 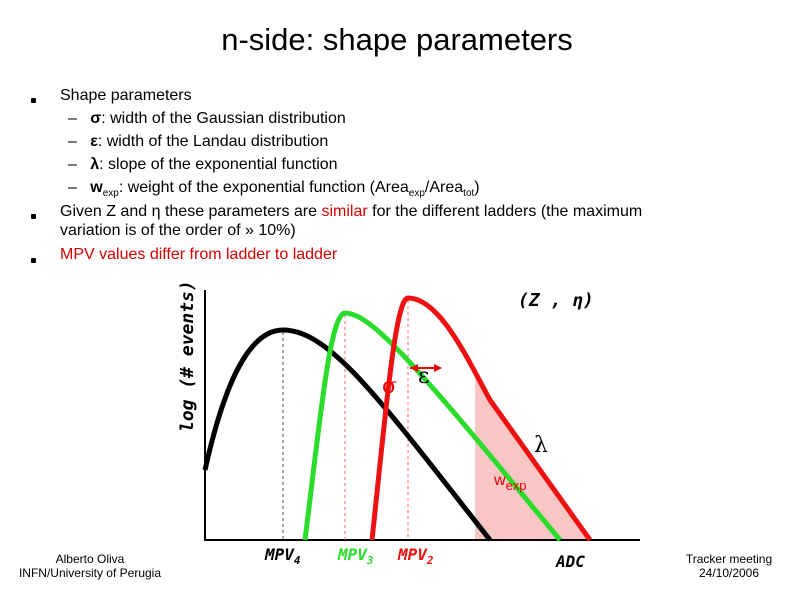 What do you see at coordinates (397, 39) in the screenshot?
I see `slide-title: n-side: shape parameters` at bounding box center [397, 39].